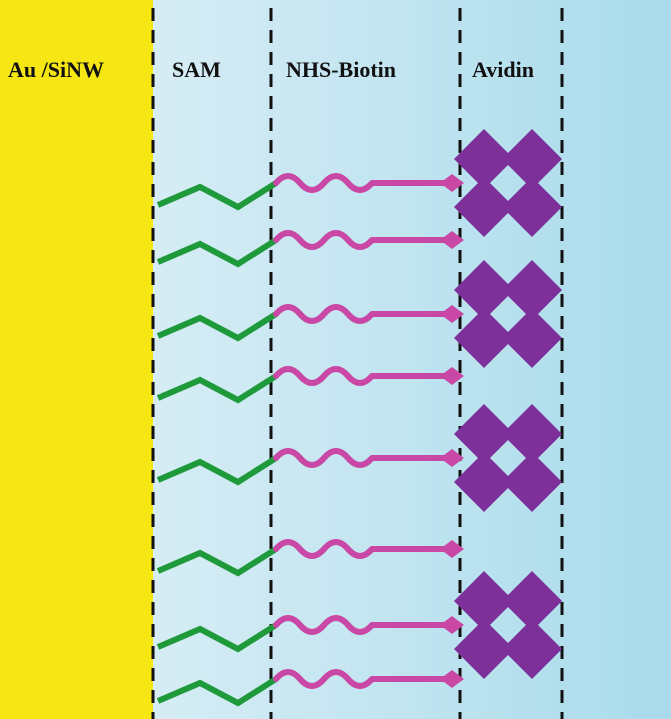 This screenshot has height=719, width=671. Describe the element at coordinates (503, 69) in the screenshot. I see `label-avidin: Avidin` at that location.